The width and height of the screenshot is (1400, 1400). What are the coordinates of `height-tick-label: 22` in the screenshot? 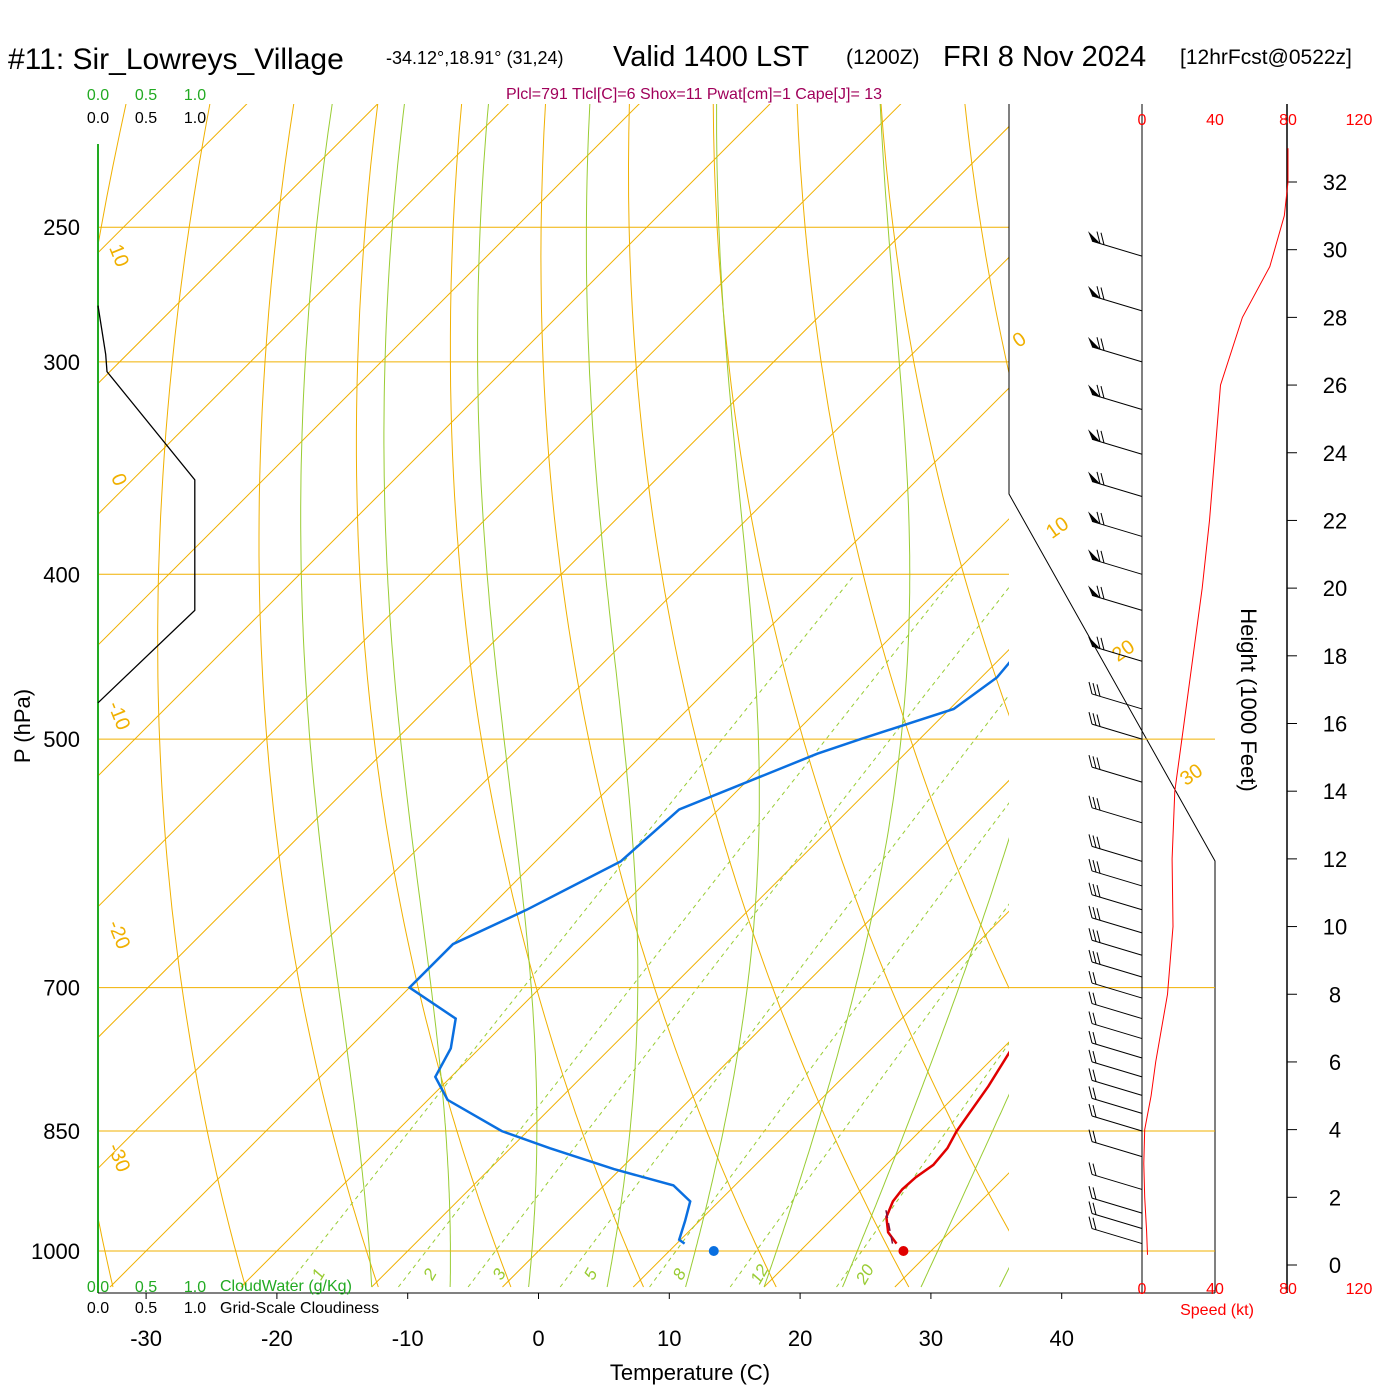 It's located at (1335, 520).